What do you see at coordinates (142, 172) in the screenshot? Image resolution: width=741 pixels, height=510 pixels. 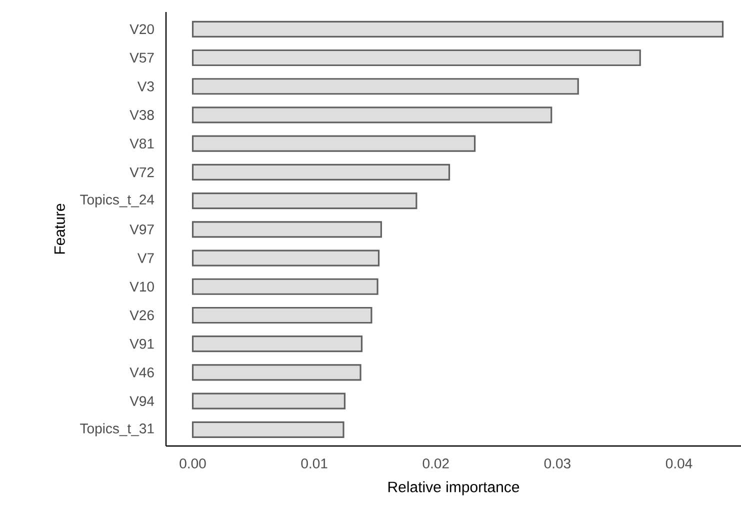 I see `y-tick-label: V72` at bounding box center [142, 172].